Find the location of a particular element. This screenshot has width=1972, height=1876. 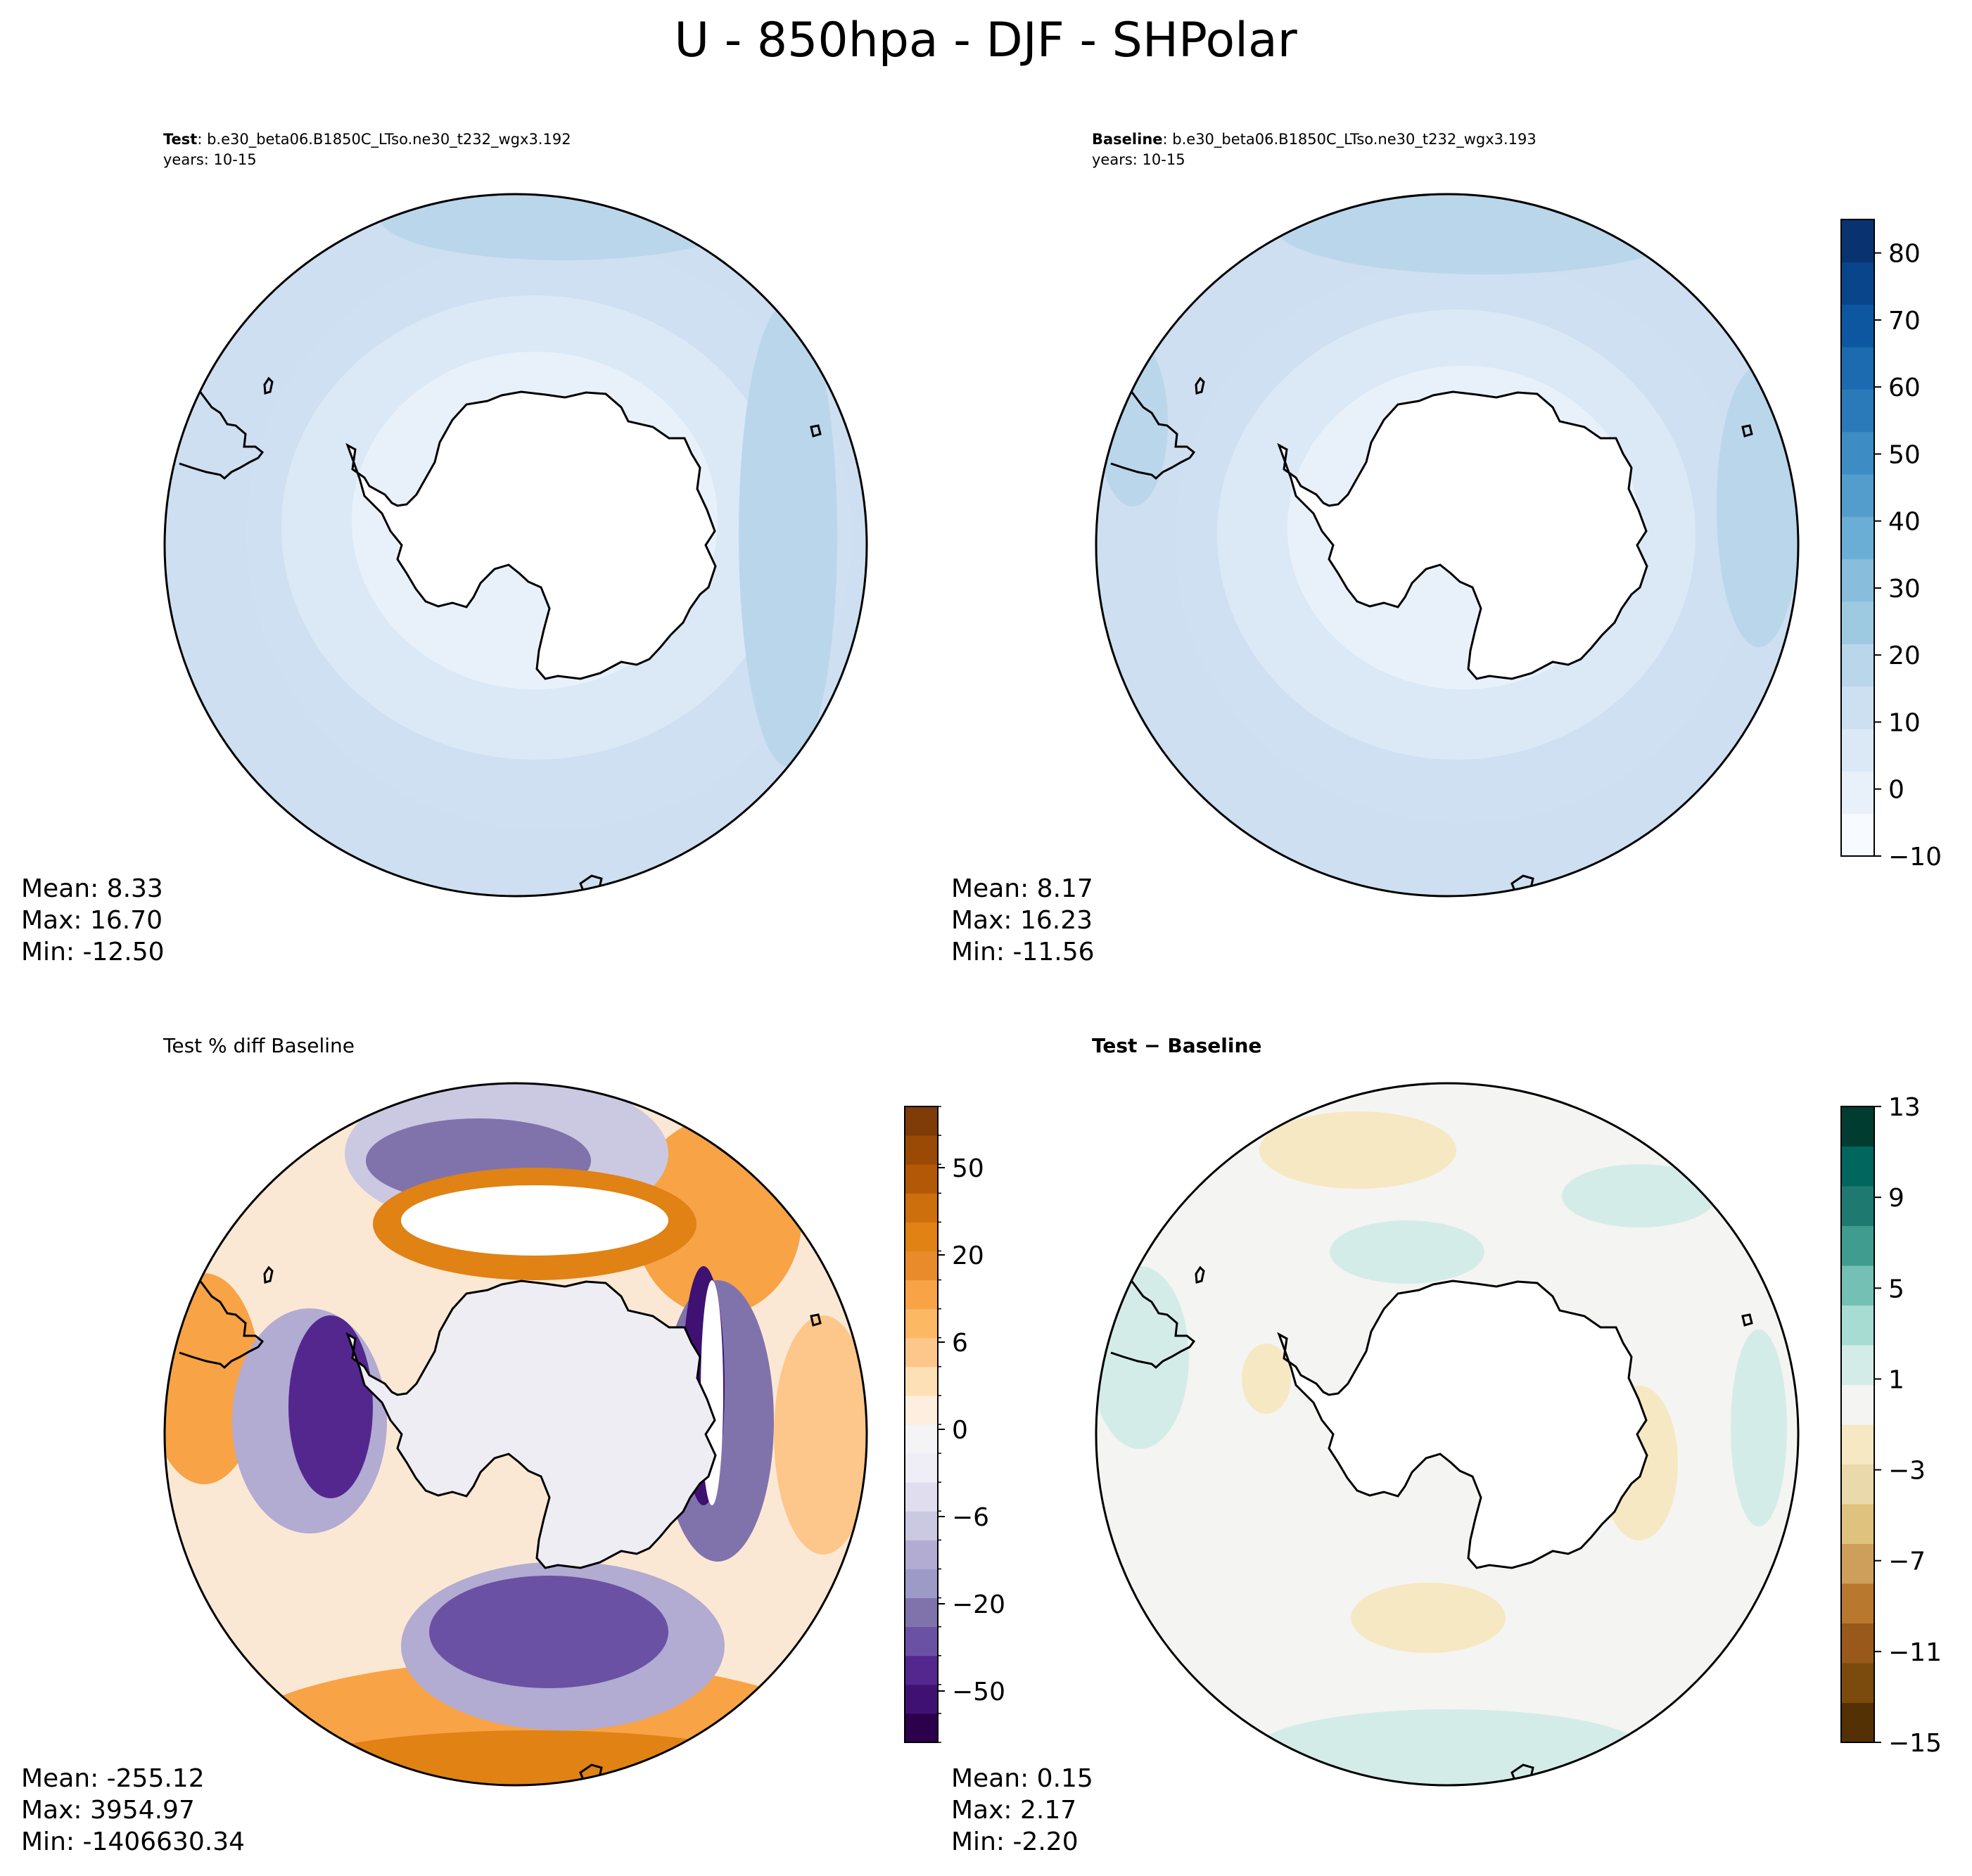

colorbar-tick-label: −3 is located at coordinates (1907, 1472).